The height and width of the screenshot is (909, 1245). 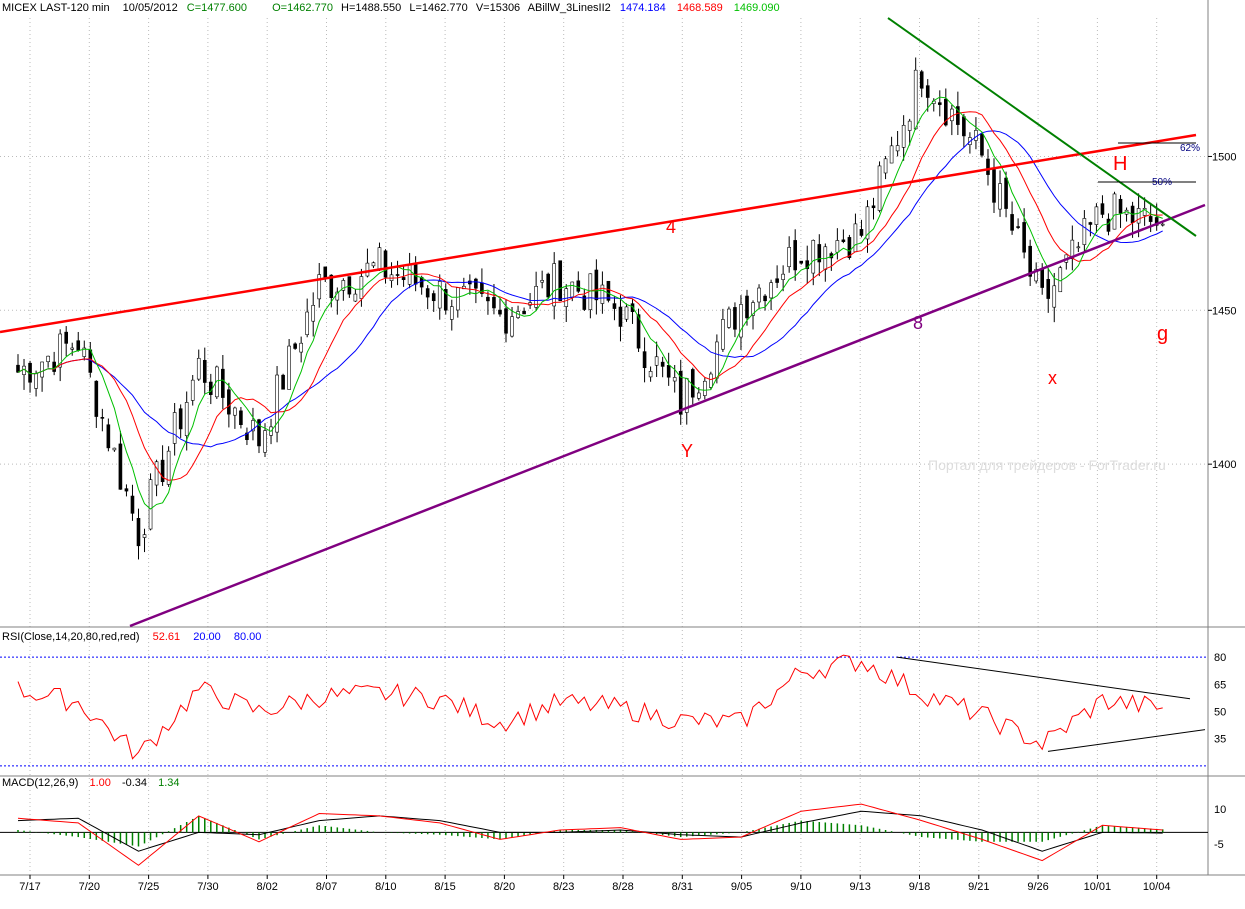 What do you see at coordinates (266, 887) in the screenshot?
I see `date-tick-label: 8/02` at bounding box center [266, 887].